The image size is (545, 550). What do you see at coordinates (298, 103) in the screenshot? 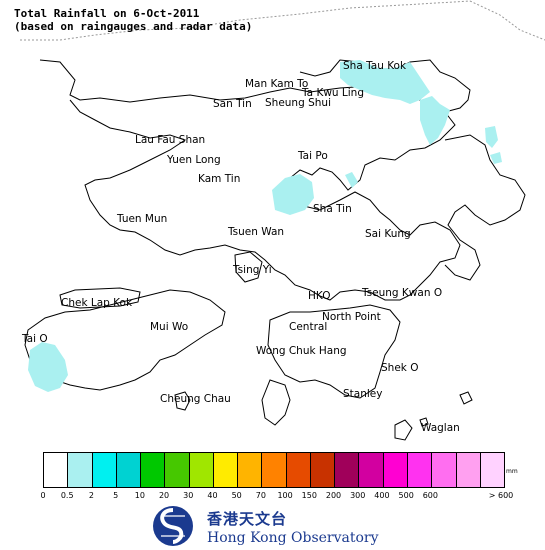
I see `place-label: Sheung Shui` at bounding box center [298, 103].